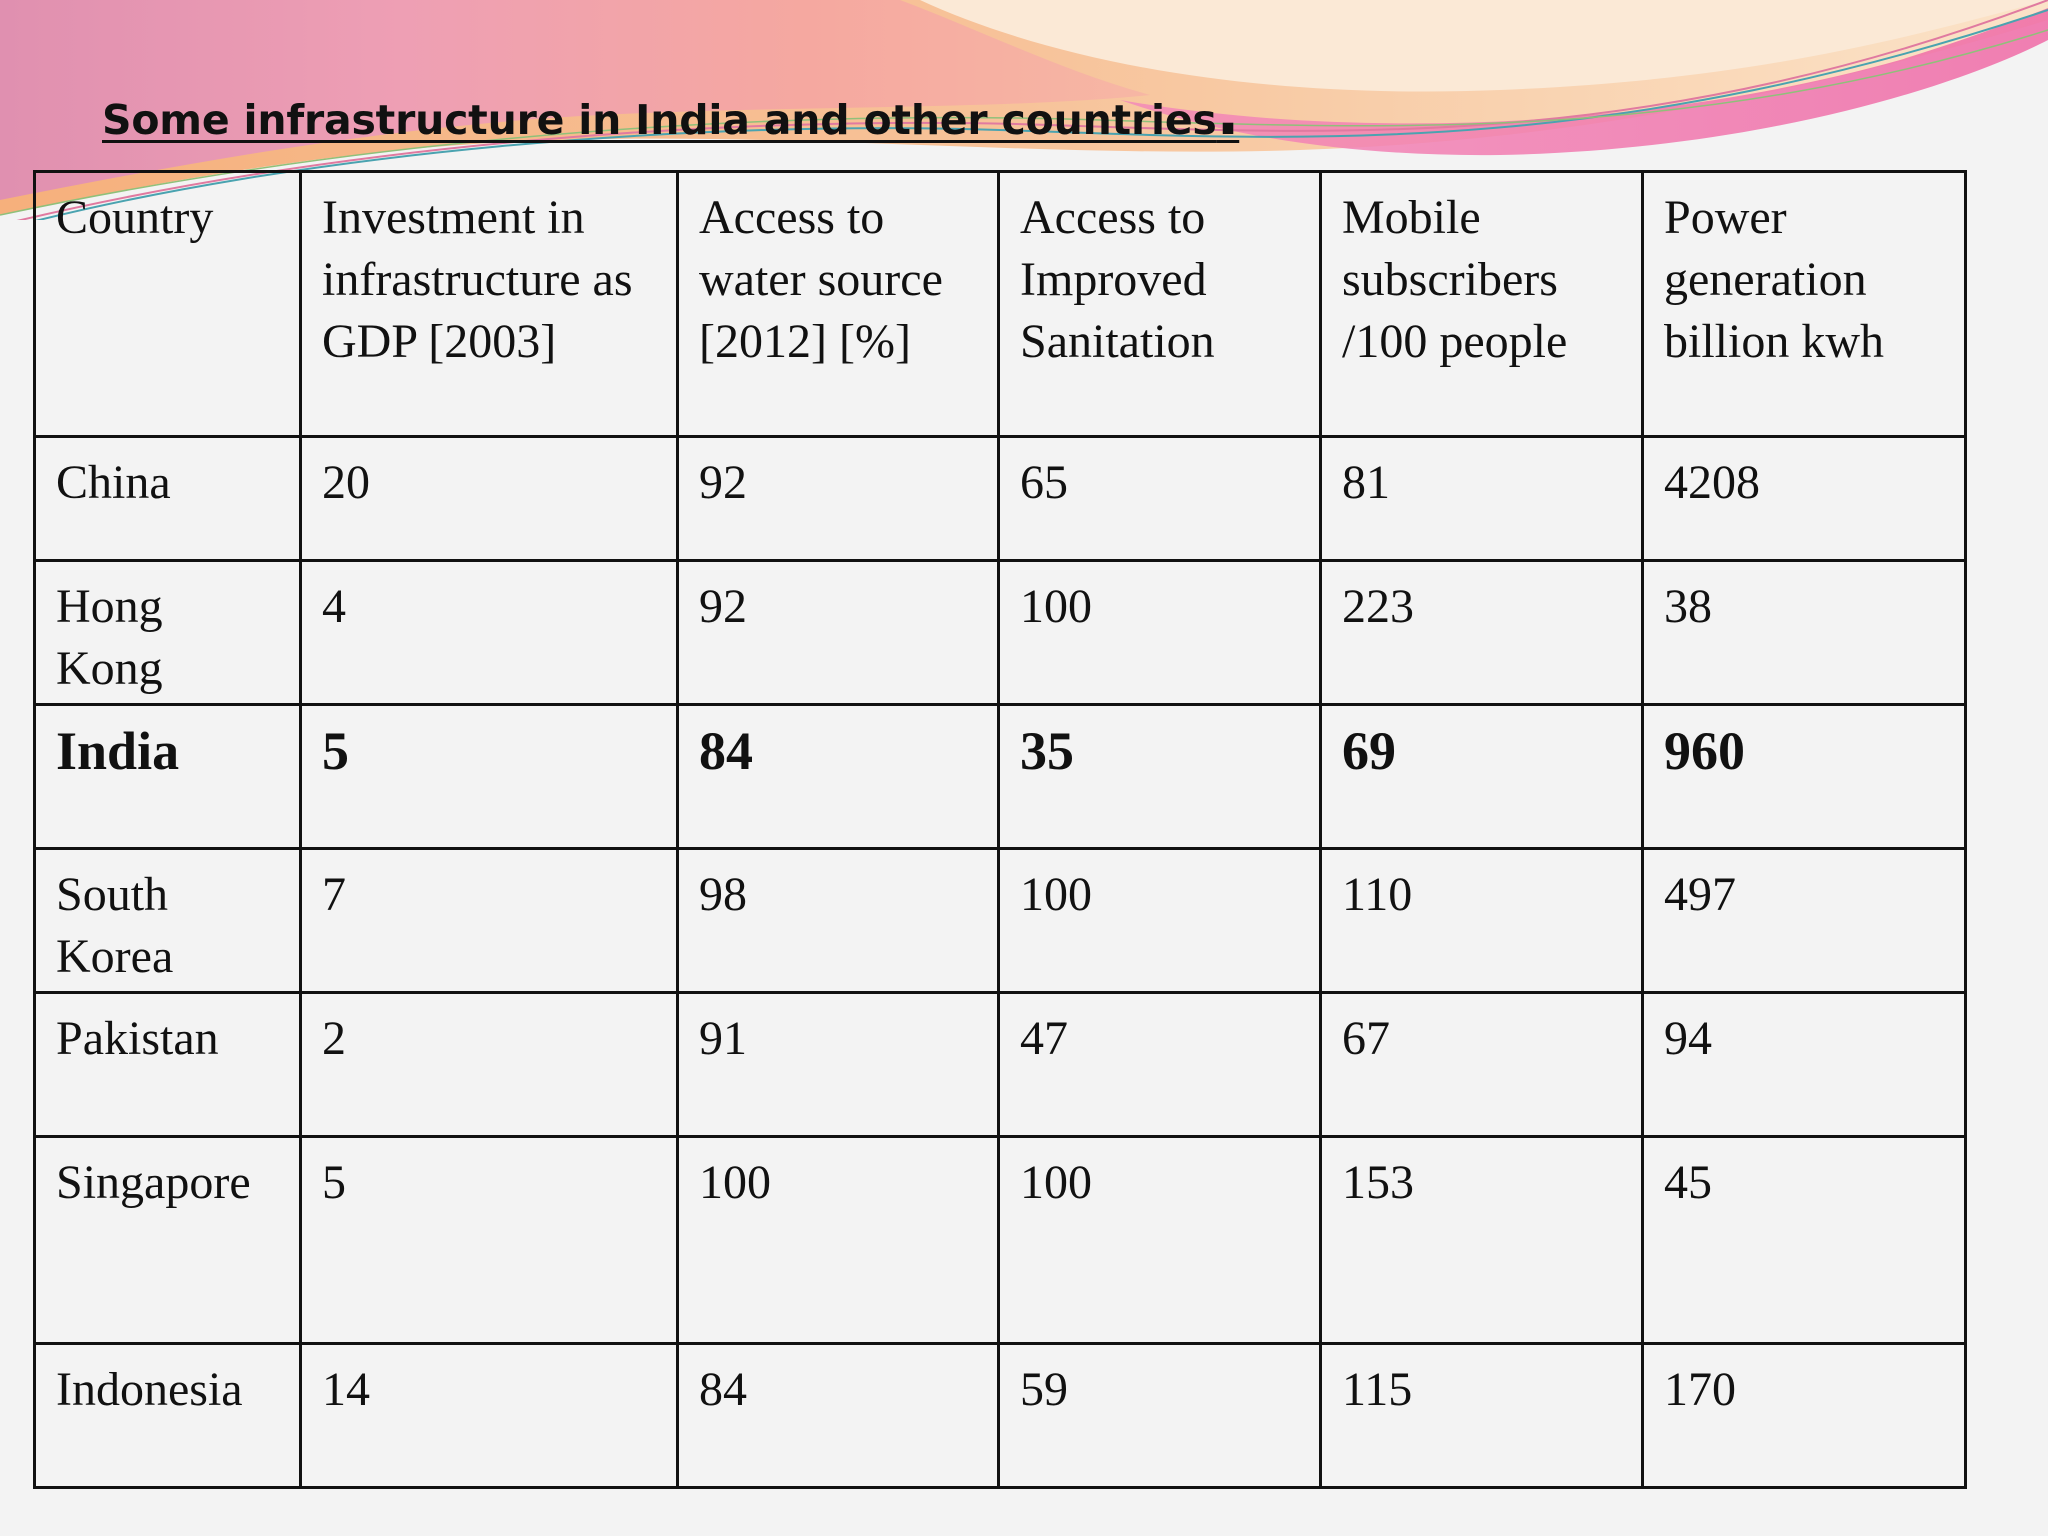 The image size is (2048, 1536). I want to click on table-row-hong-kong: Hong Kong 4 92 100 223 38, so click(1000, 632).